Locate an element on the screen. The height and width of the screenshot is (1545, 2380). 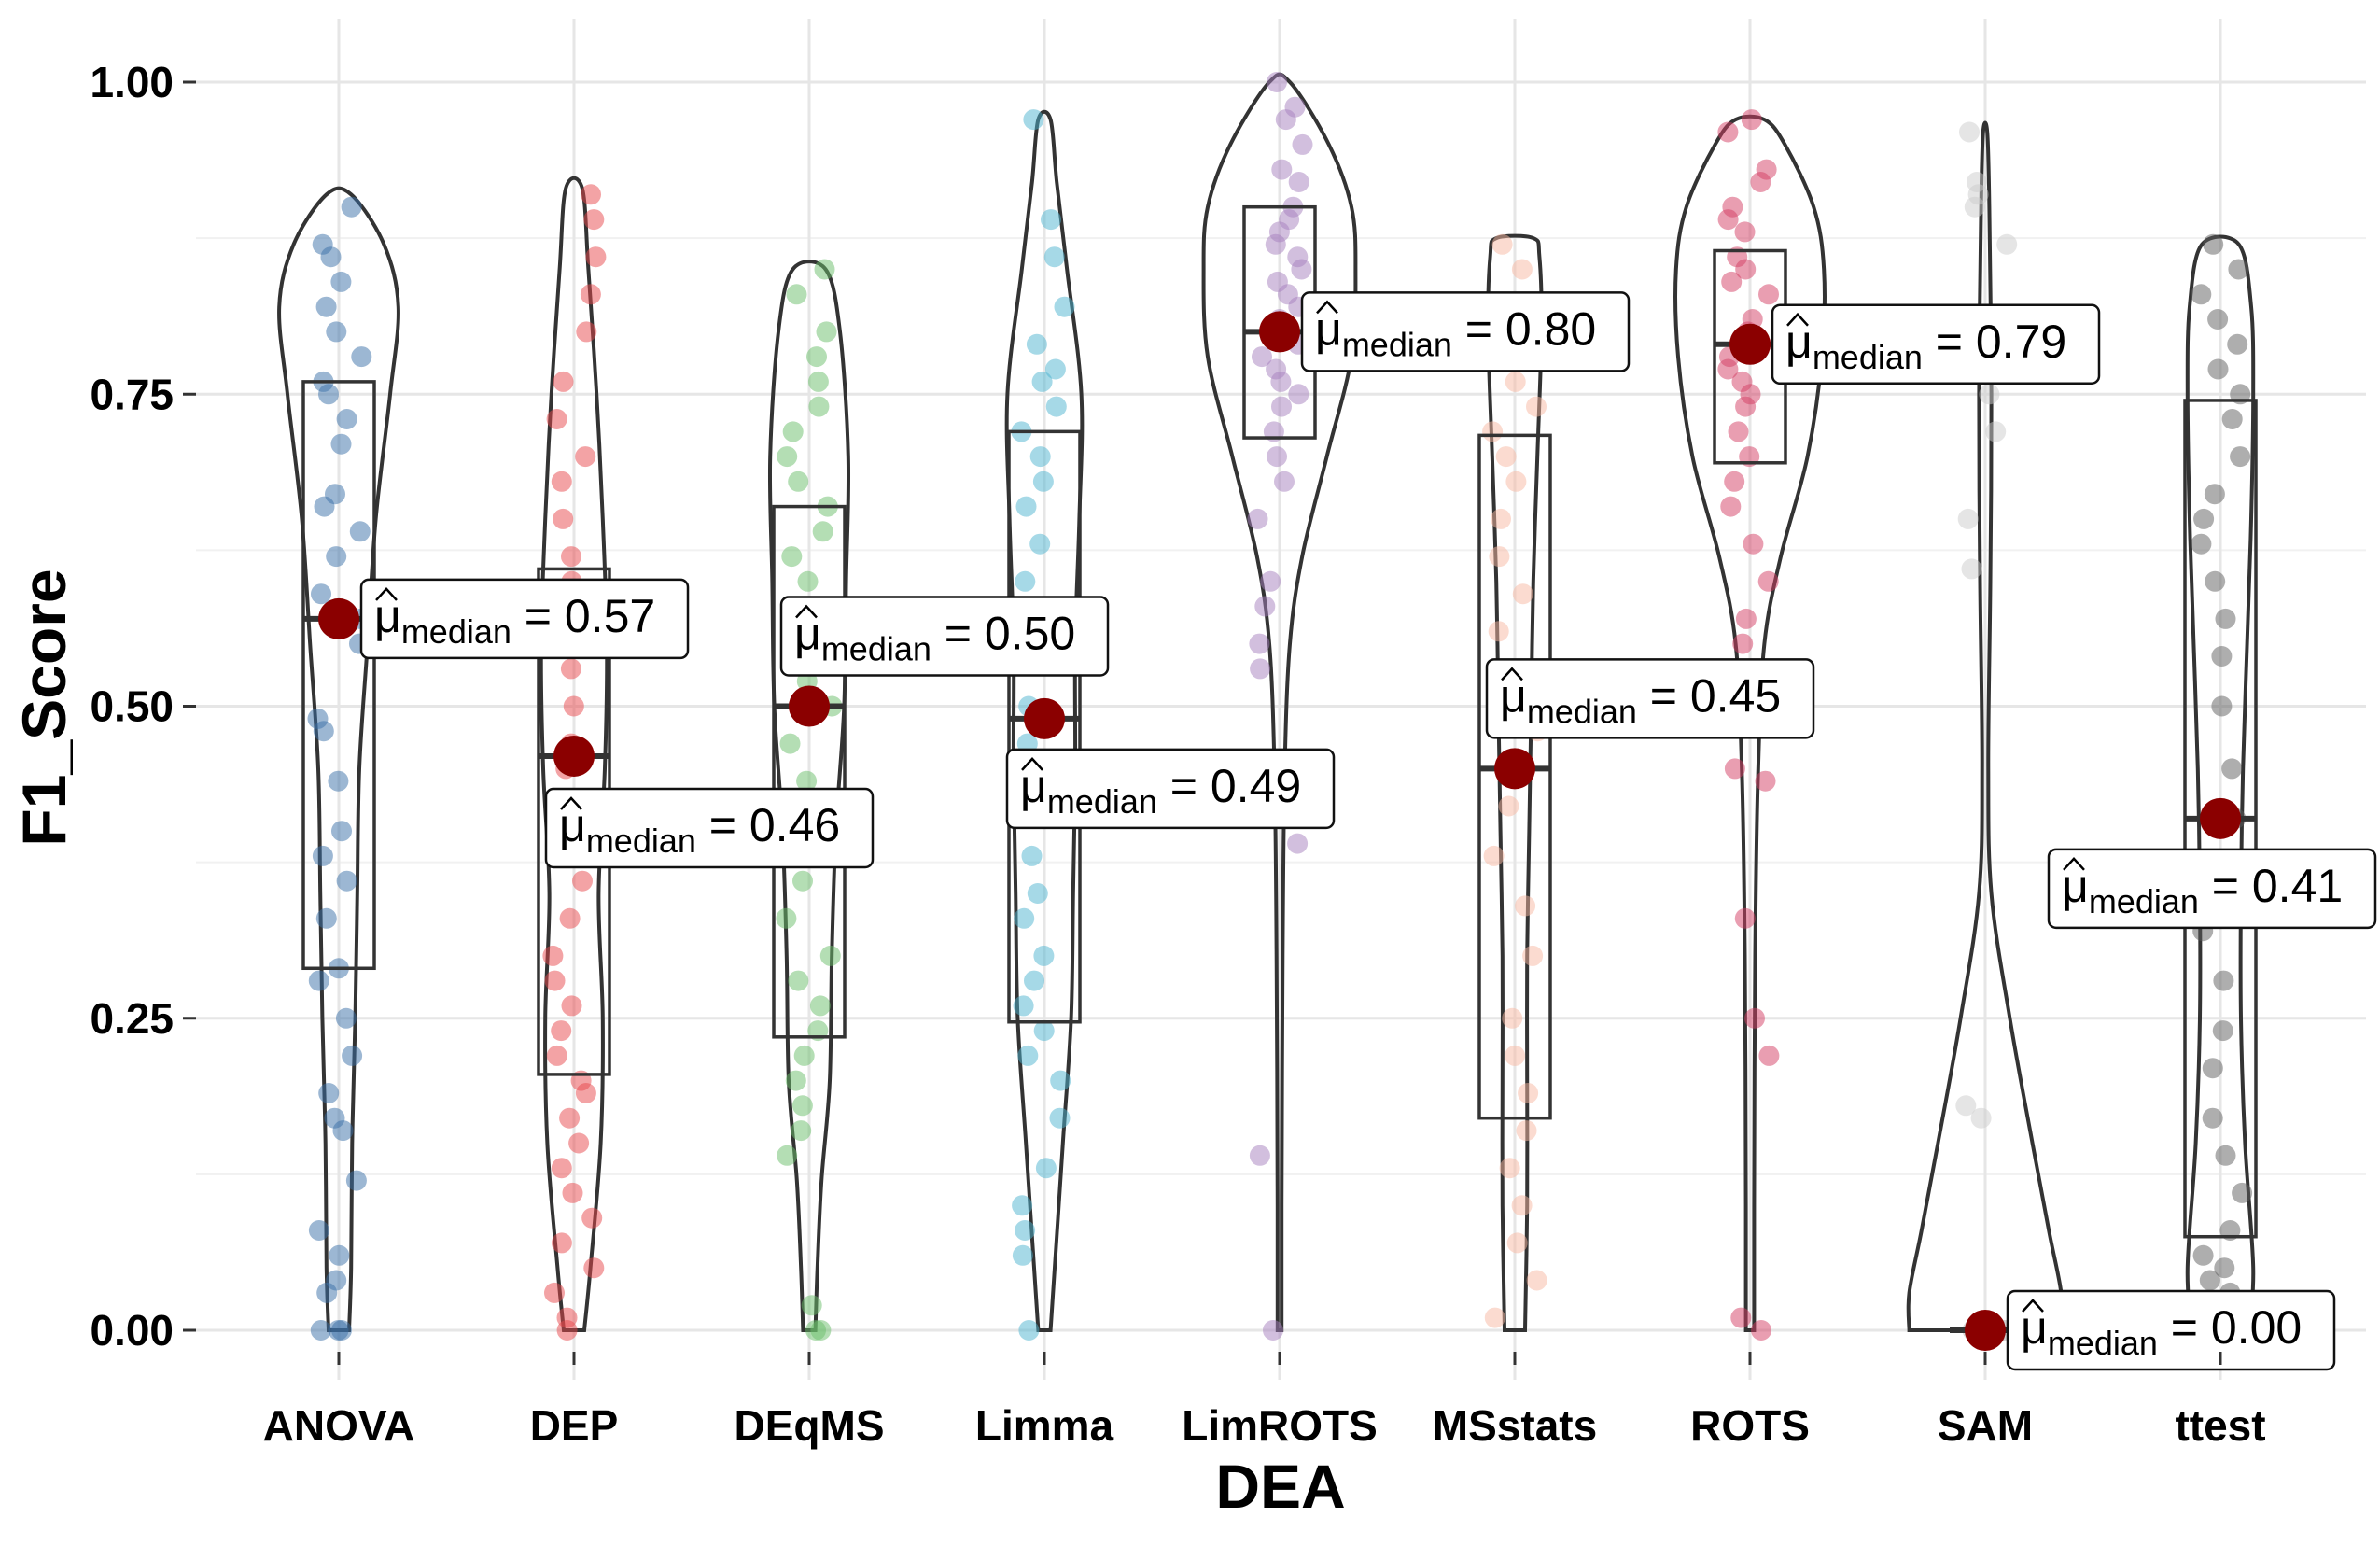
y-tick-label: 0.50 is located at coordinates (132, 706).